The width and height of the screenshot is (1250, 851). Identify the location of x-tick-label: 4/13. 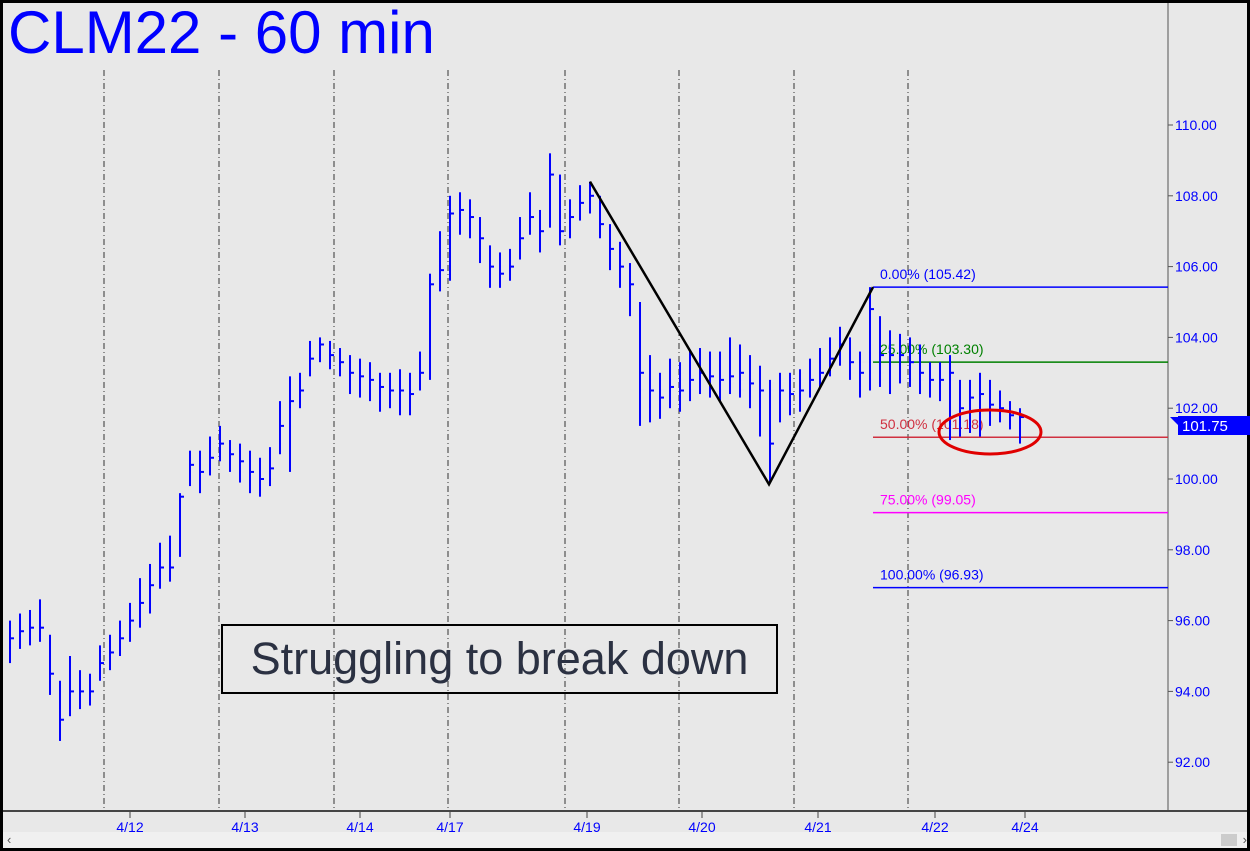
(244, 827).